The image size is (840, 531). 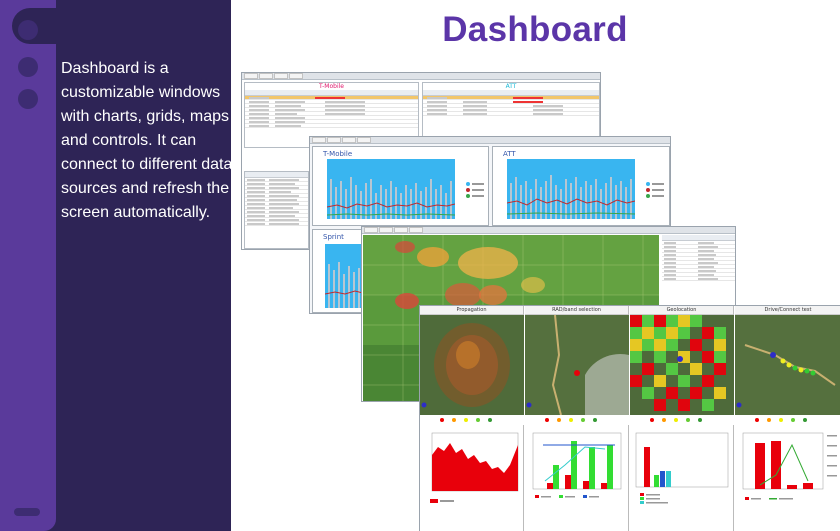 I want to click on geolocation-map, so click(x=682, y=365).